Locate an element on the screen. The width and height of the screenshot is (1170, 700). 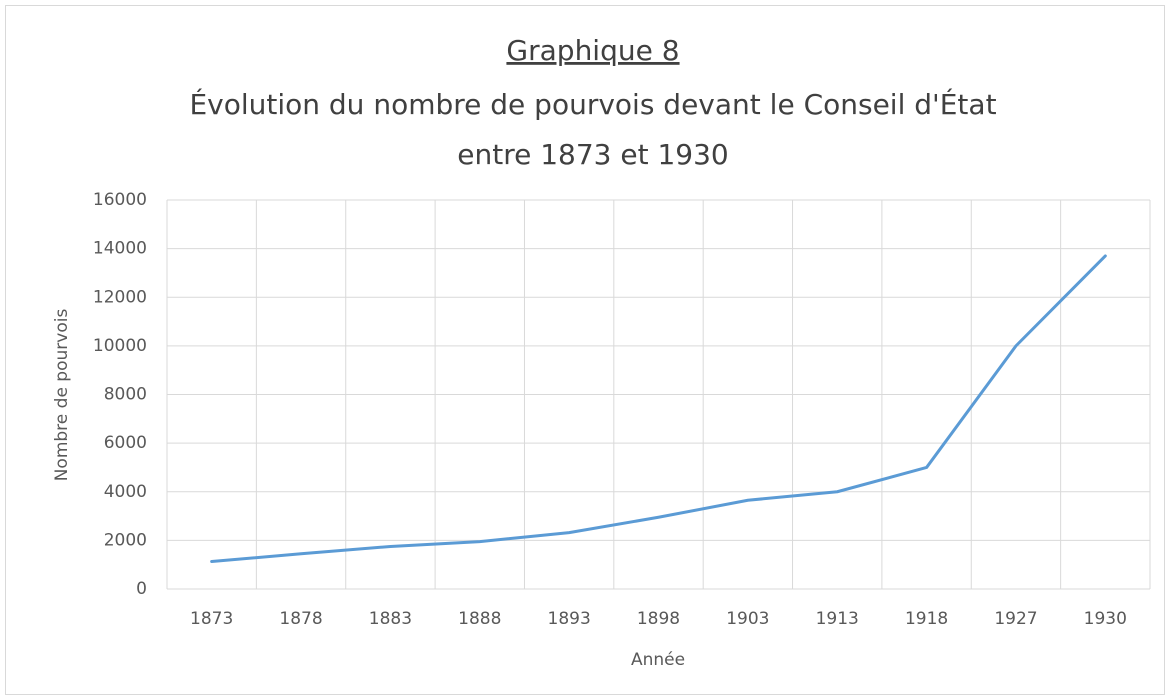
y-tick-label: 0 is located at coordinates (141, 589).